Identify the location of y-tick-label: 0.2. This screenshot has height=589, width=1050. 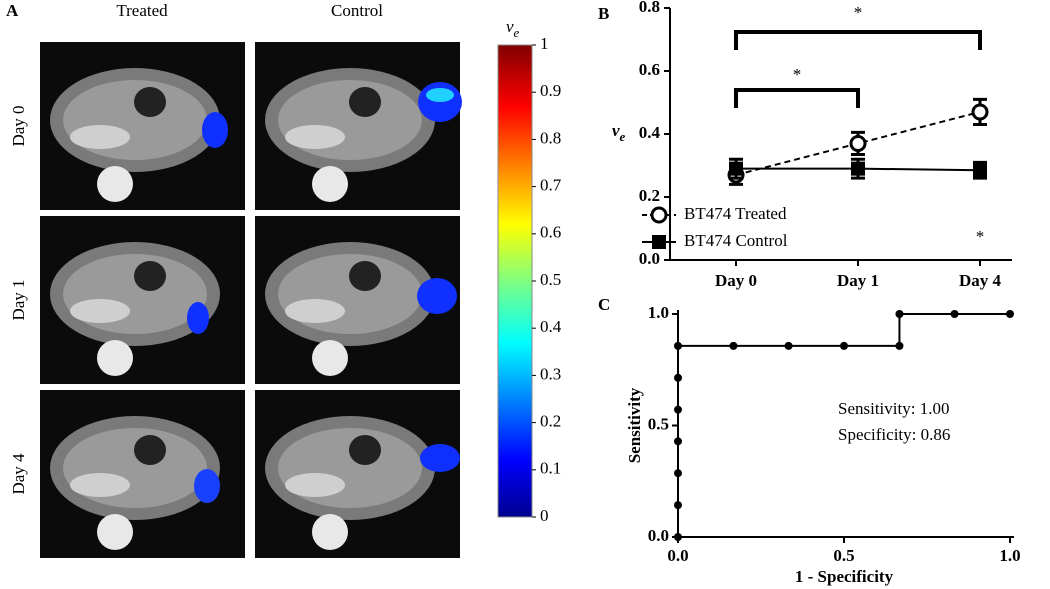
(649, 195).